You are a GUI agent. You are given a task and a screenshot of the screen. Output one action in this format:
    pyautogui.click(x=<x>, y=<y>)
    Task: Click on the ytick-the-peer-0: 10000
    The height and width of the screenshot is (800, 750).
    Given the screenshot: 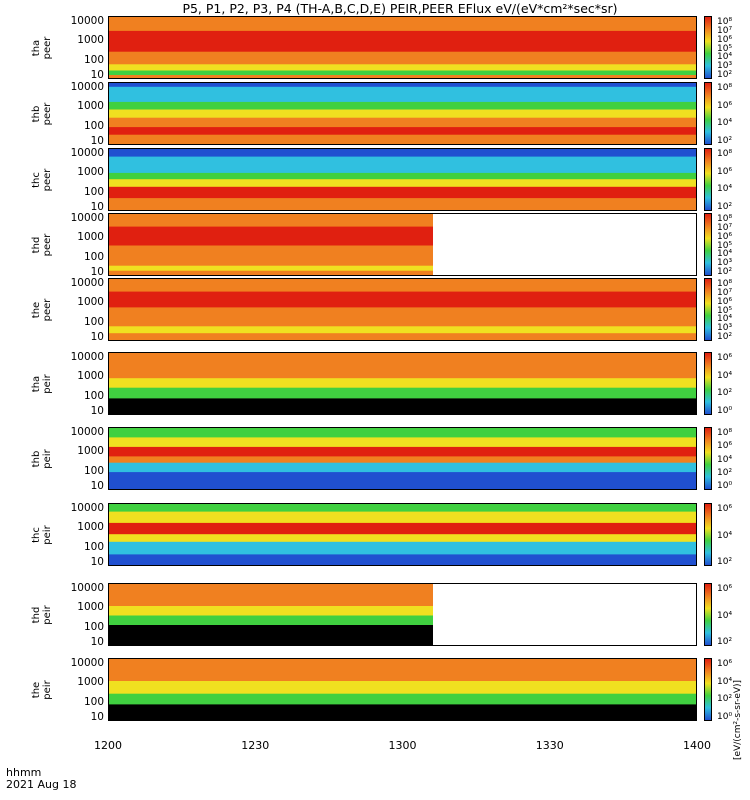 What is the action you would take?
    pyautogui.click(x=87, y=283)
    